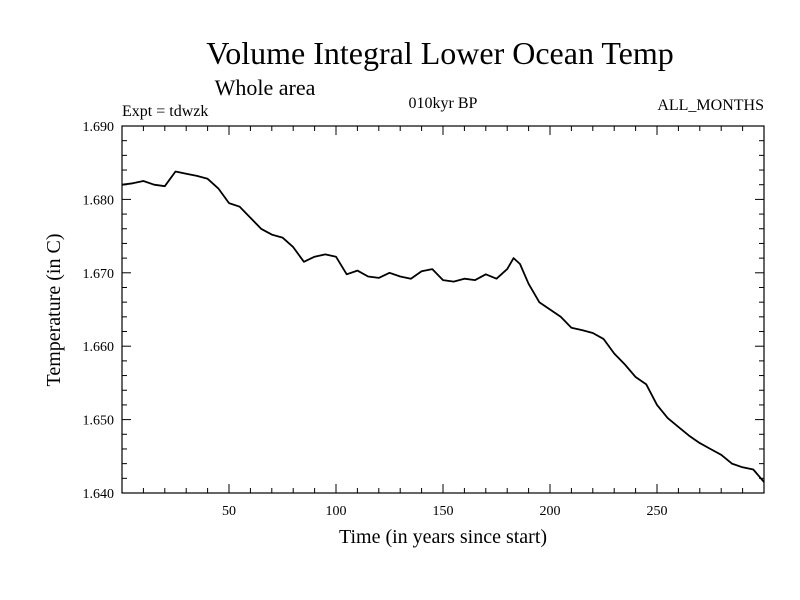 The height and width of the screenshot is (600, 800). Describe the element at coordinates (99, 274) in the screenshot. I see `y-tick-label: 1.670` at that location.